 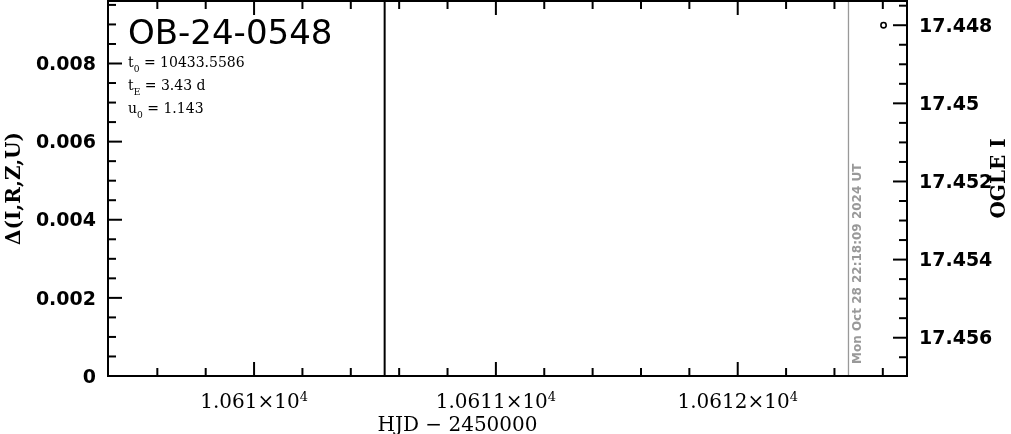 I want to click on annotation: t$_{E}$ = 3.43 d, so click(x=167, y=87).